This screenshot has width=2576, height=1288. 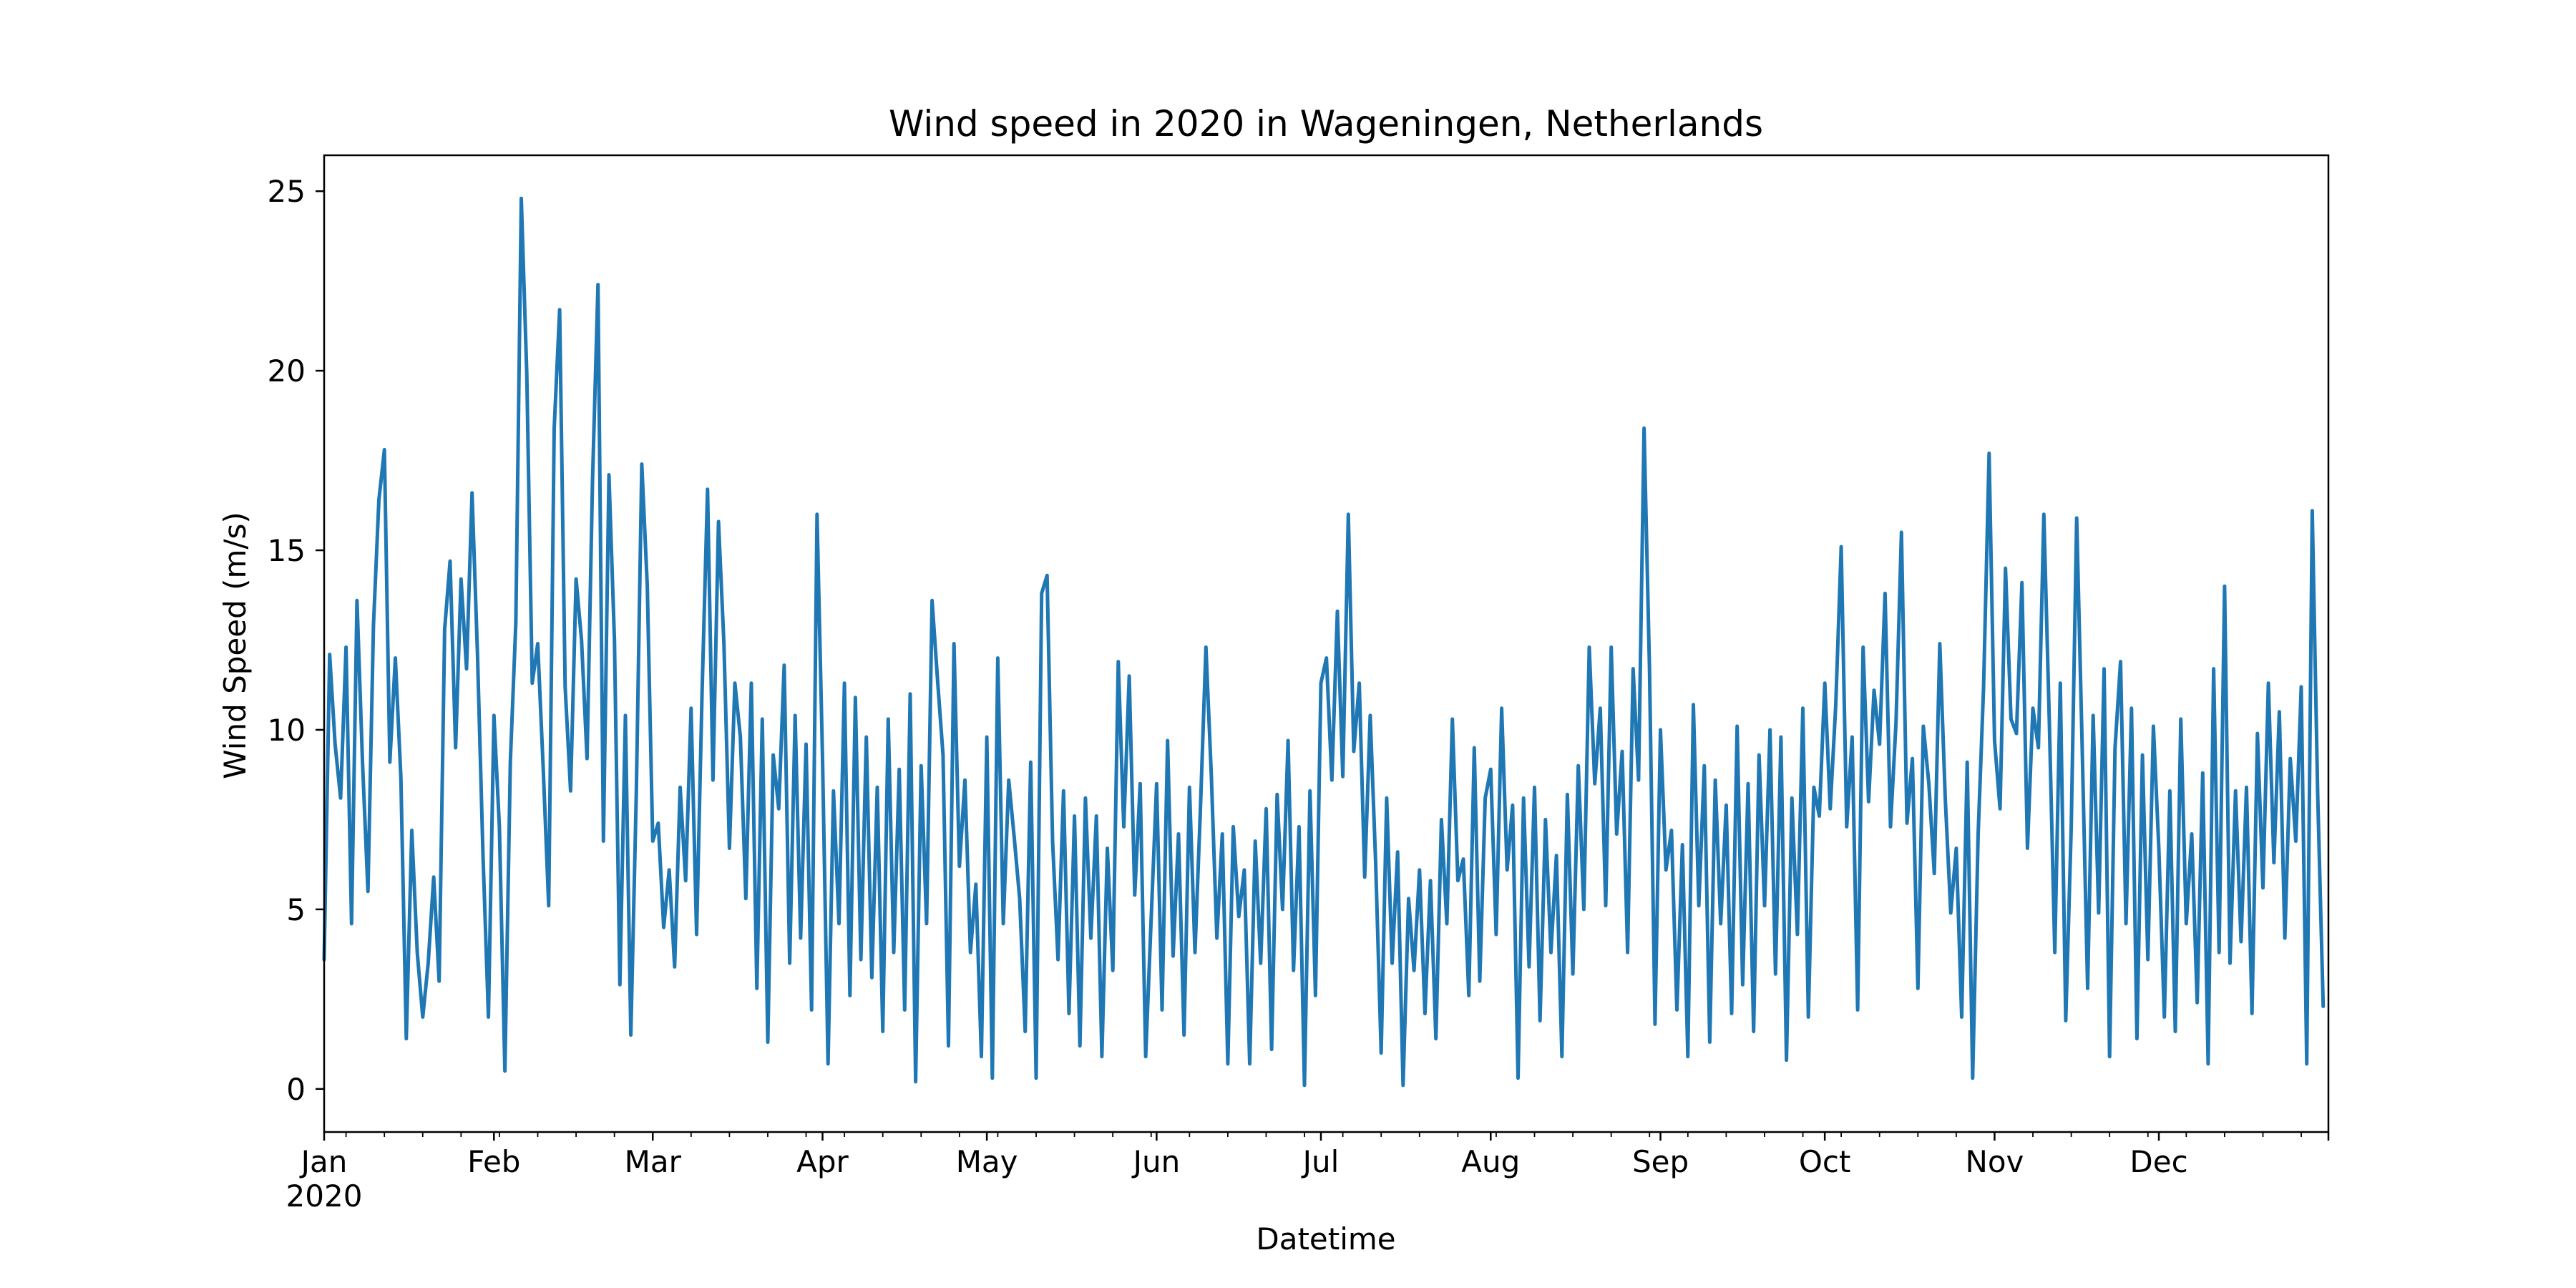 What do you see at coordinates (1320, 1161) in the screenshot?
I see `x-tick-label: Jul` at bounding box center [1320, 1161].